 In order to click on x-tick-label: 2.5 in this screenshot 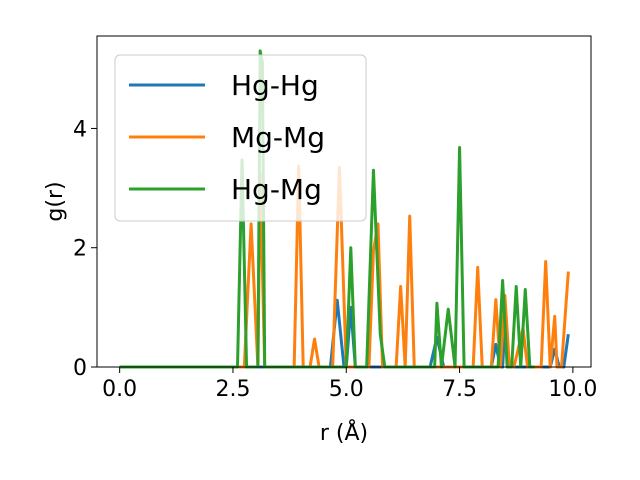, I will do `click(232, 389)`.